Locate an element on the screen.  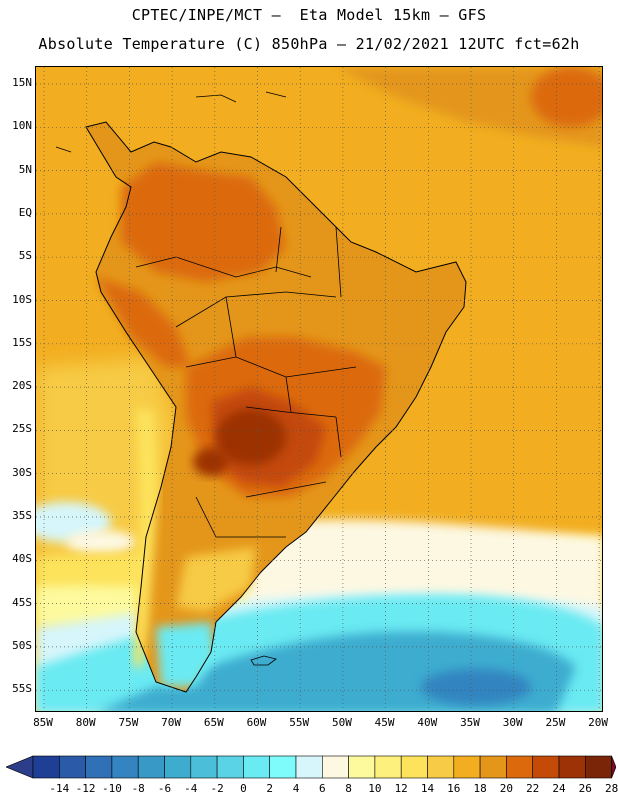
colorbar-label: -12 is located at coordinates (85, 788).